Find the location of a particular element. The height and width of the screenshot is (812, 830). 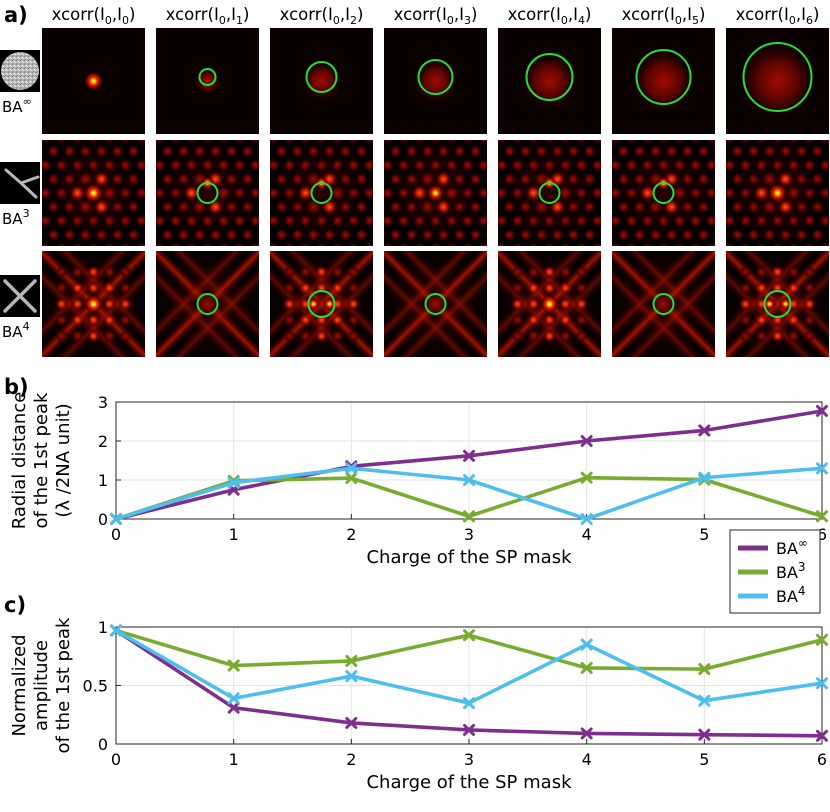

x-tick-label: 6 is located at coordinates (822, 759).